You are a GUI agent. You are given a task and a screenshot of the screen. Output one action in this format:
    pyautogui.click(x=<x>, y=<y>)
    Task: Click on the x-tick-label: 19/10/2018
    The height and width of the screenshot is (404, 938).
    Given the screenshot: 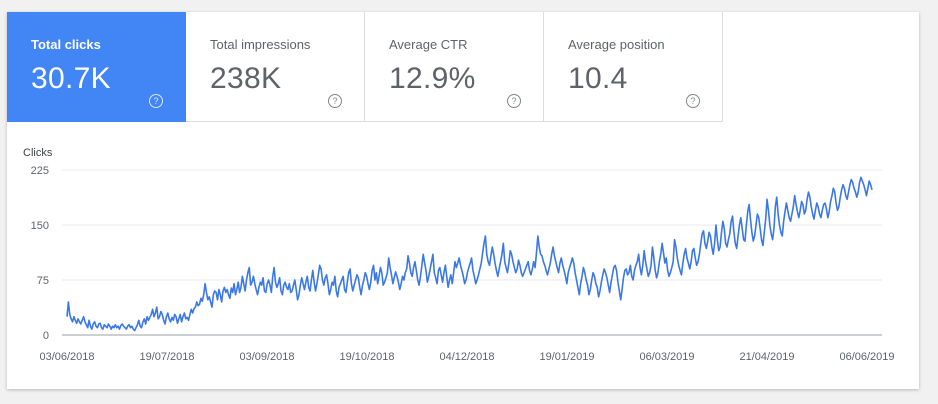 What is the action you would take?
    pyautogui.click(x=366, y=357)
    